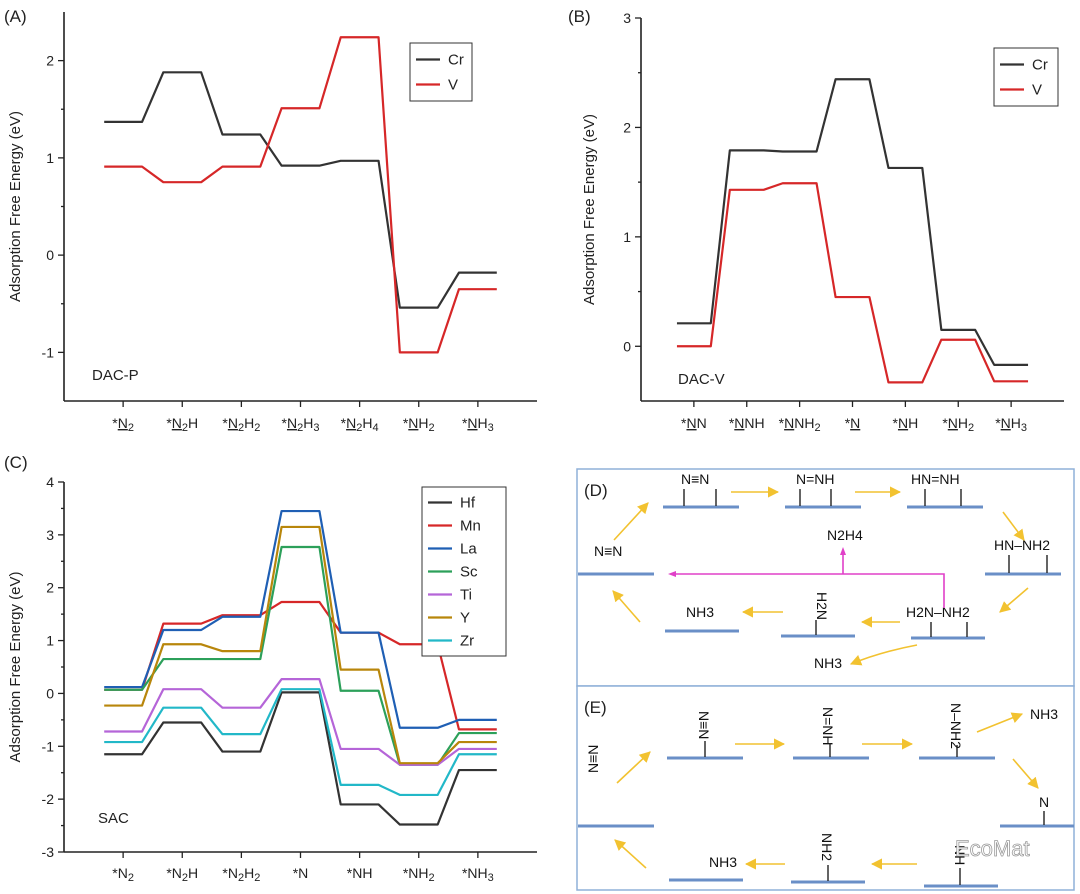  Describe the element at coordinates (15, 16) in the screenshot. I see `panel-label: (A)` at that location.